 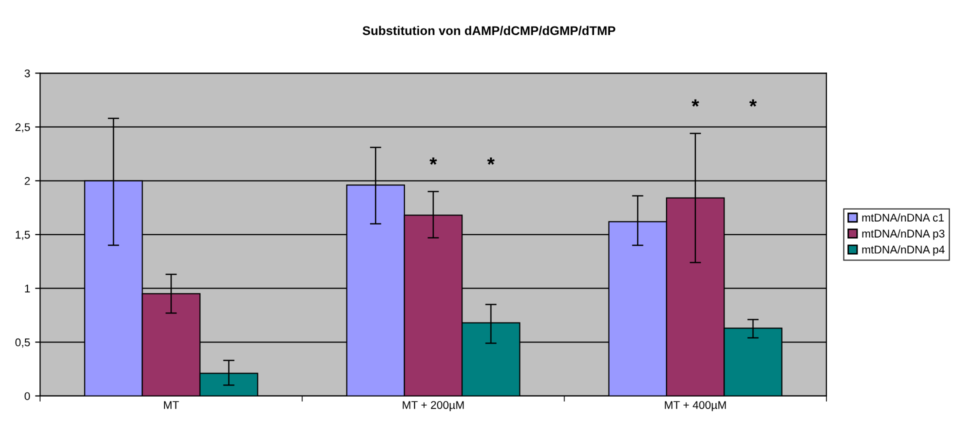 I want to click on legend-label: mtDNA/nDNA p3, so click(x=903, y=234).